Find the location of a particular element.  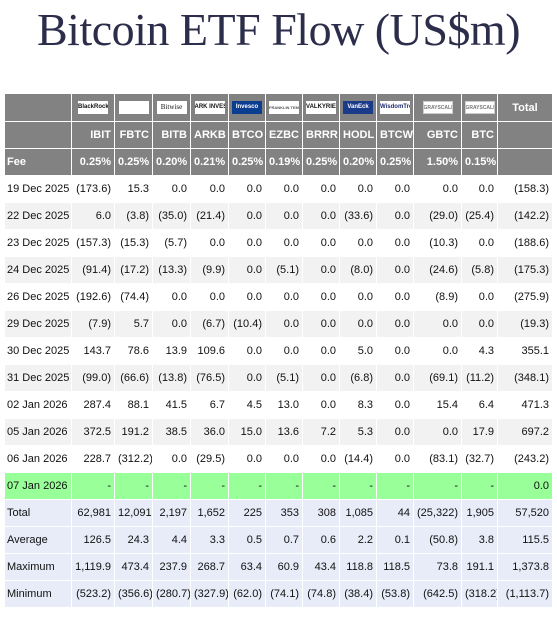

flow-value-cell: 24.3 is located at coordinates (133, 540).